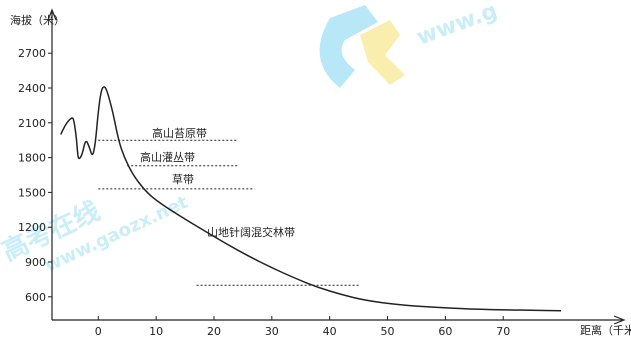  Describe the element at coordinates (32, 53) in the screenshot. I see `y-tick-label: 2700` at that location.